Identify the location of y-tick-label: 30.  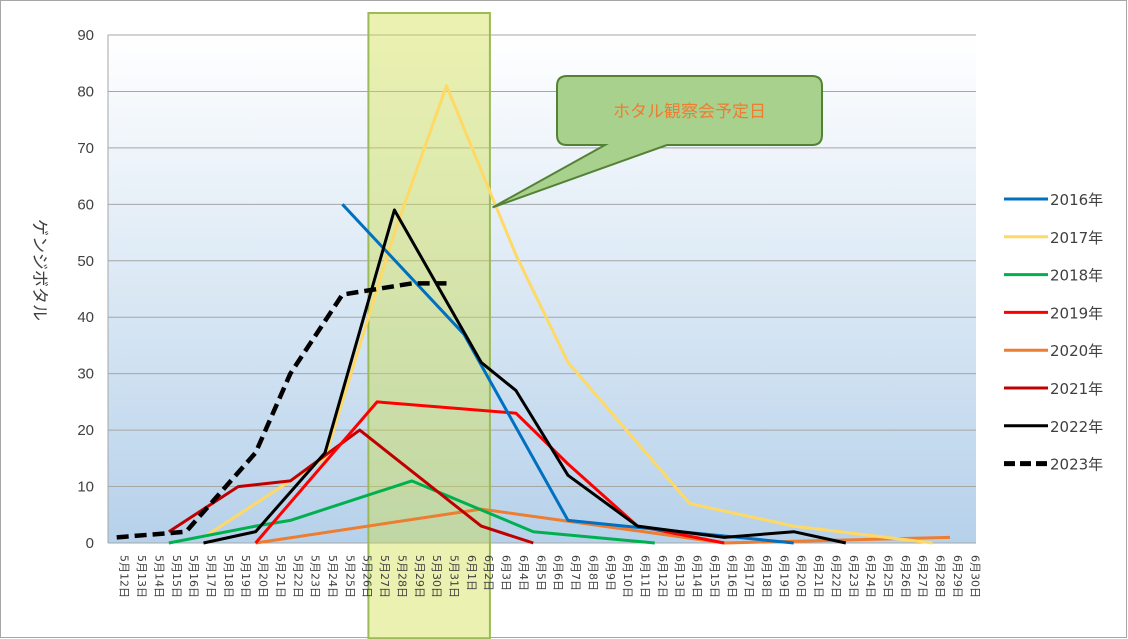
(85, 374).